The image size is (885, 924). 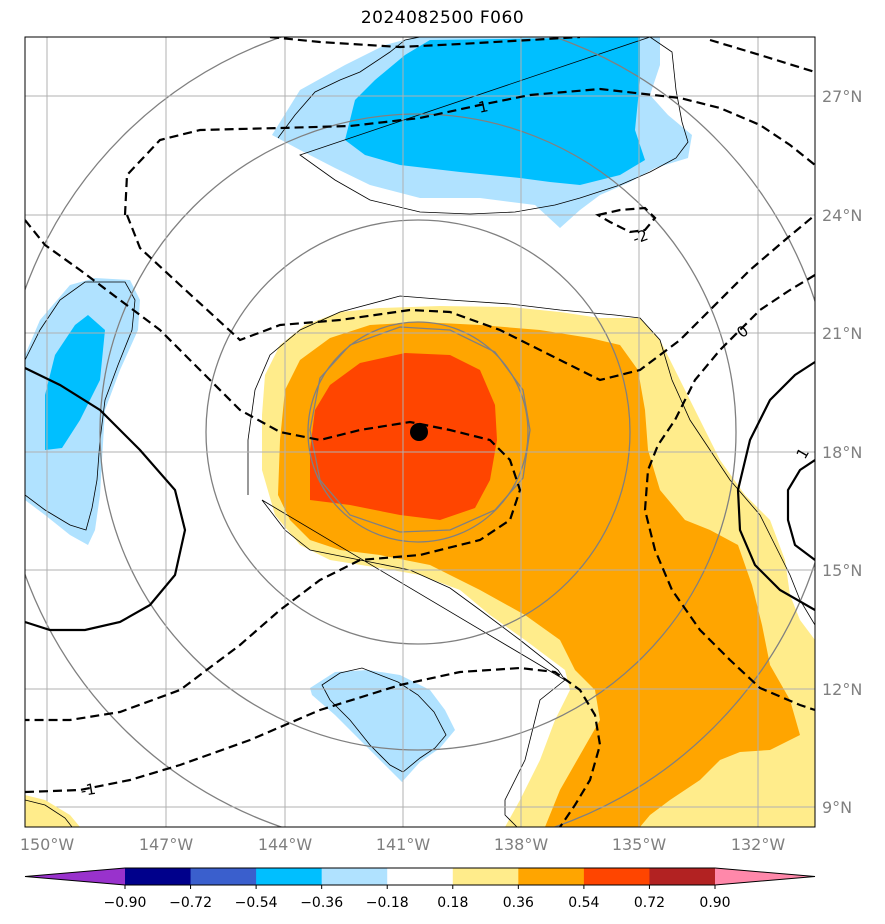 I want to click on thin-contour-south, so click(x=384, y=720).